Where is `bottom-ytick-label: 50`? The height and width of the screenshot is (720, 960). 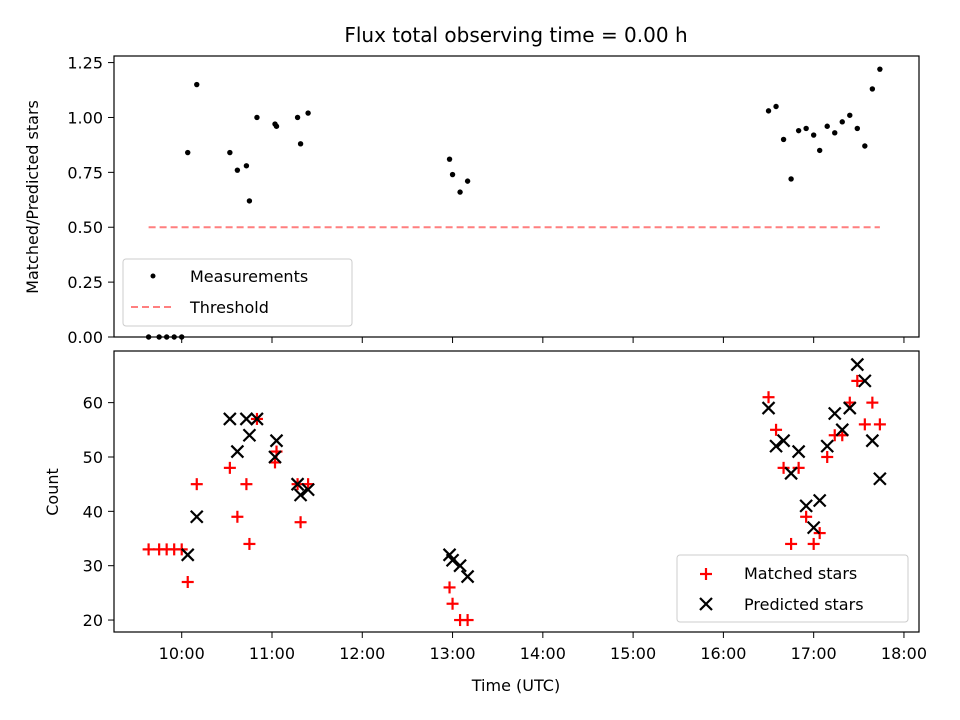 bottom-ytick-label: 50 is located at coordinates (93, 457).